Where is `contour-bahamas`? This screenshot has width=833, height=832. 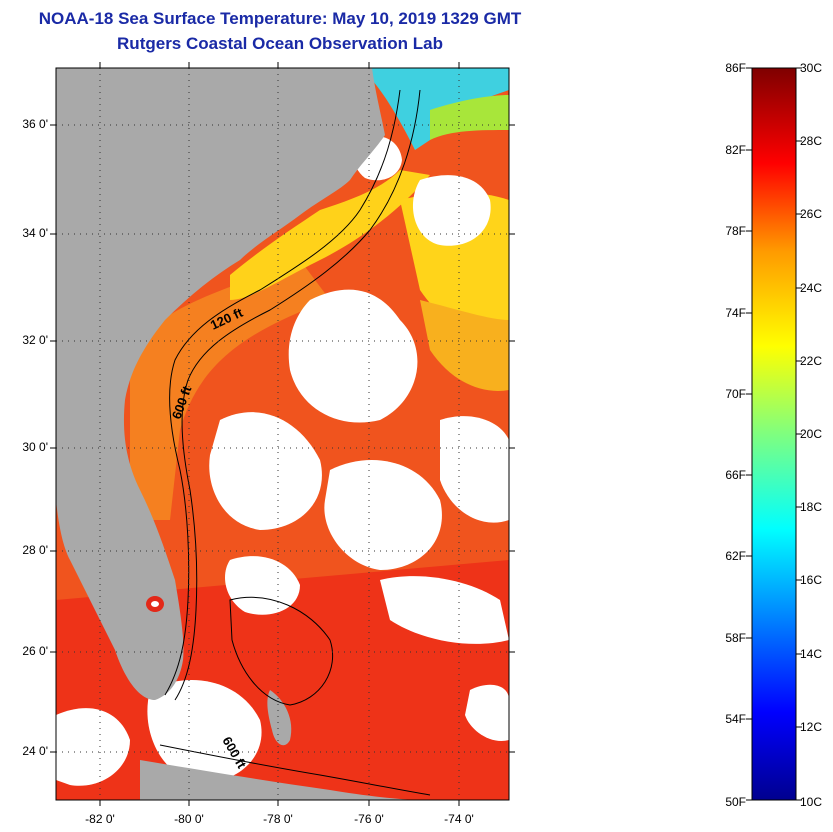 contour-bahamas is located at coordinates (281, 651).